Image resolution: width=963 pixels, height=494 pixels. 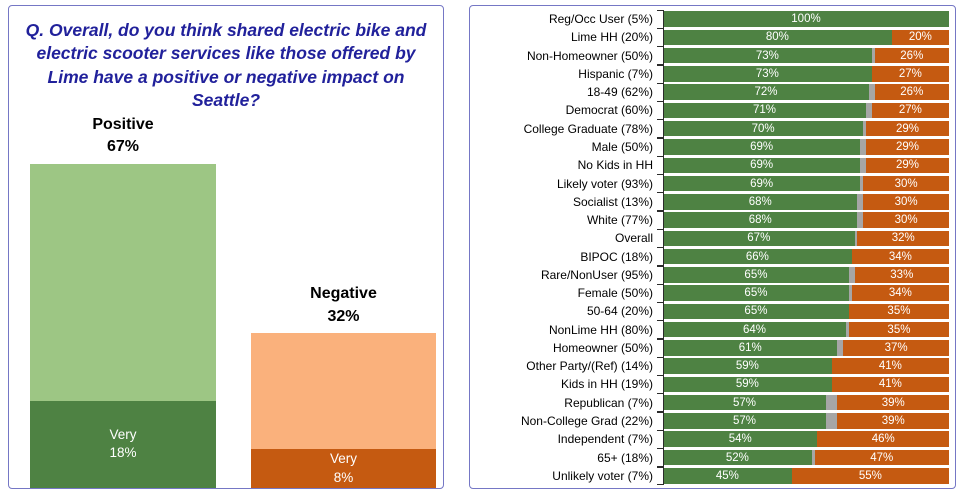 I want to click on bar-track: 73% 27%, so click(x=806, y=74).